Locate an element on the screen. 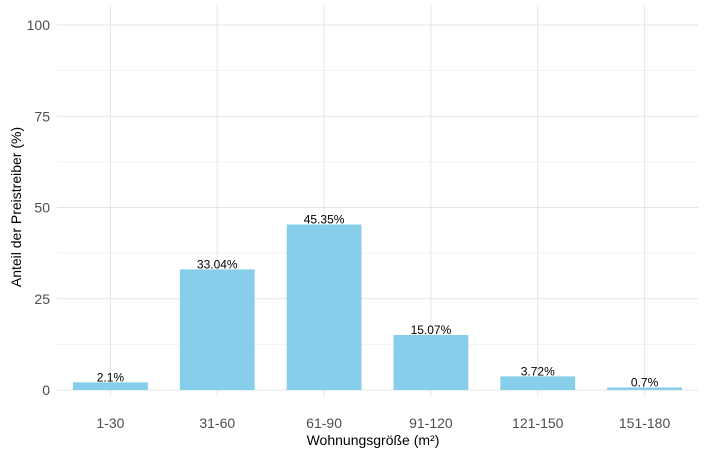 This screenshot has height=457, width=713. y-tick-label: 25 is located at coordinates (42, 299).